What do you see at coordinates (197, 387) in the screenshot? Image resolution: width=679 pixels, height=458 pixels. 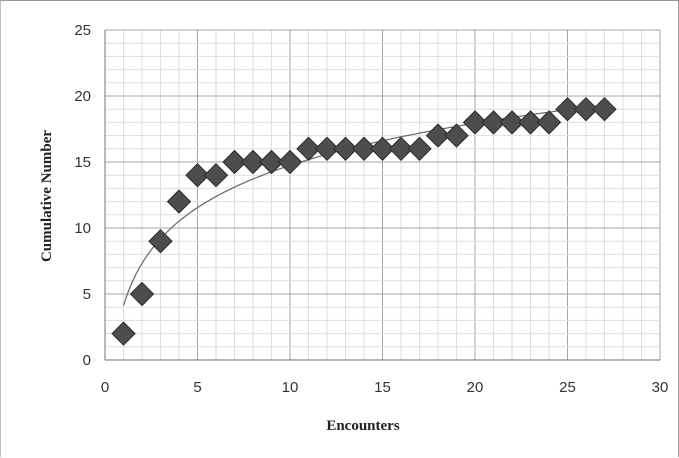 I see `x-tick-label: 5` at bounding box center [197, 387].